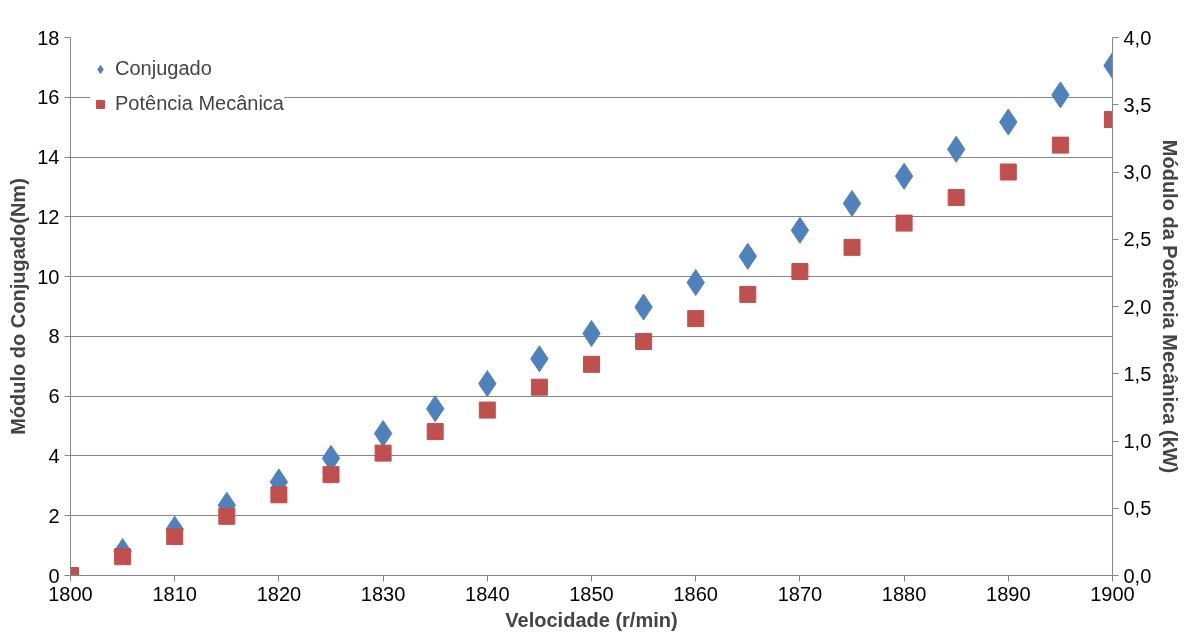  What do you see at coordinates (48, 216) in the screenshot?
I see `y-tick-label: 12` at bounding box center [48, 216].